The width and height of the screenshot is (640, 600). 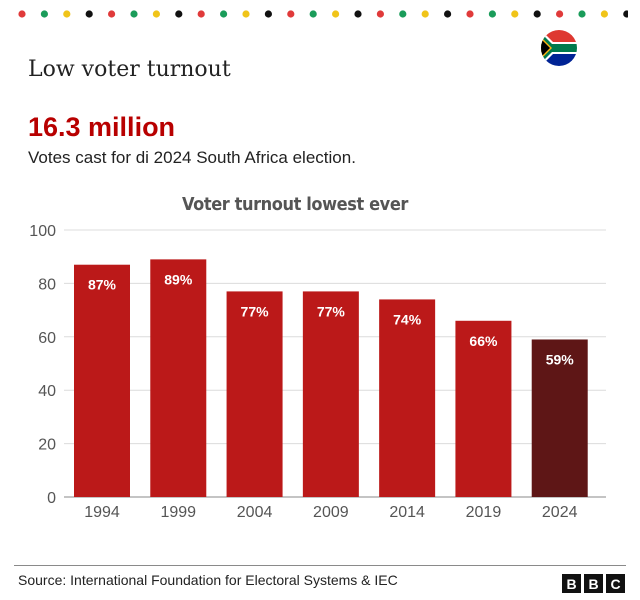 What do you see at coordinates (407, 398) in the screenshot?
I see `bar-2014` at bounding box center [407, 398].